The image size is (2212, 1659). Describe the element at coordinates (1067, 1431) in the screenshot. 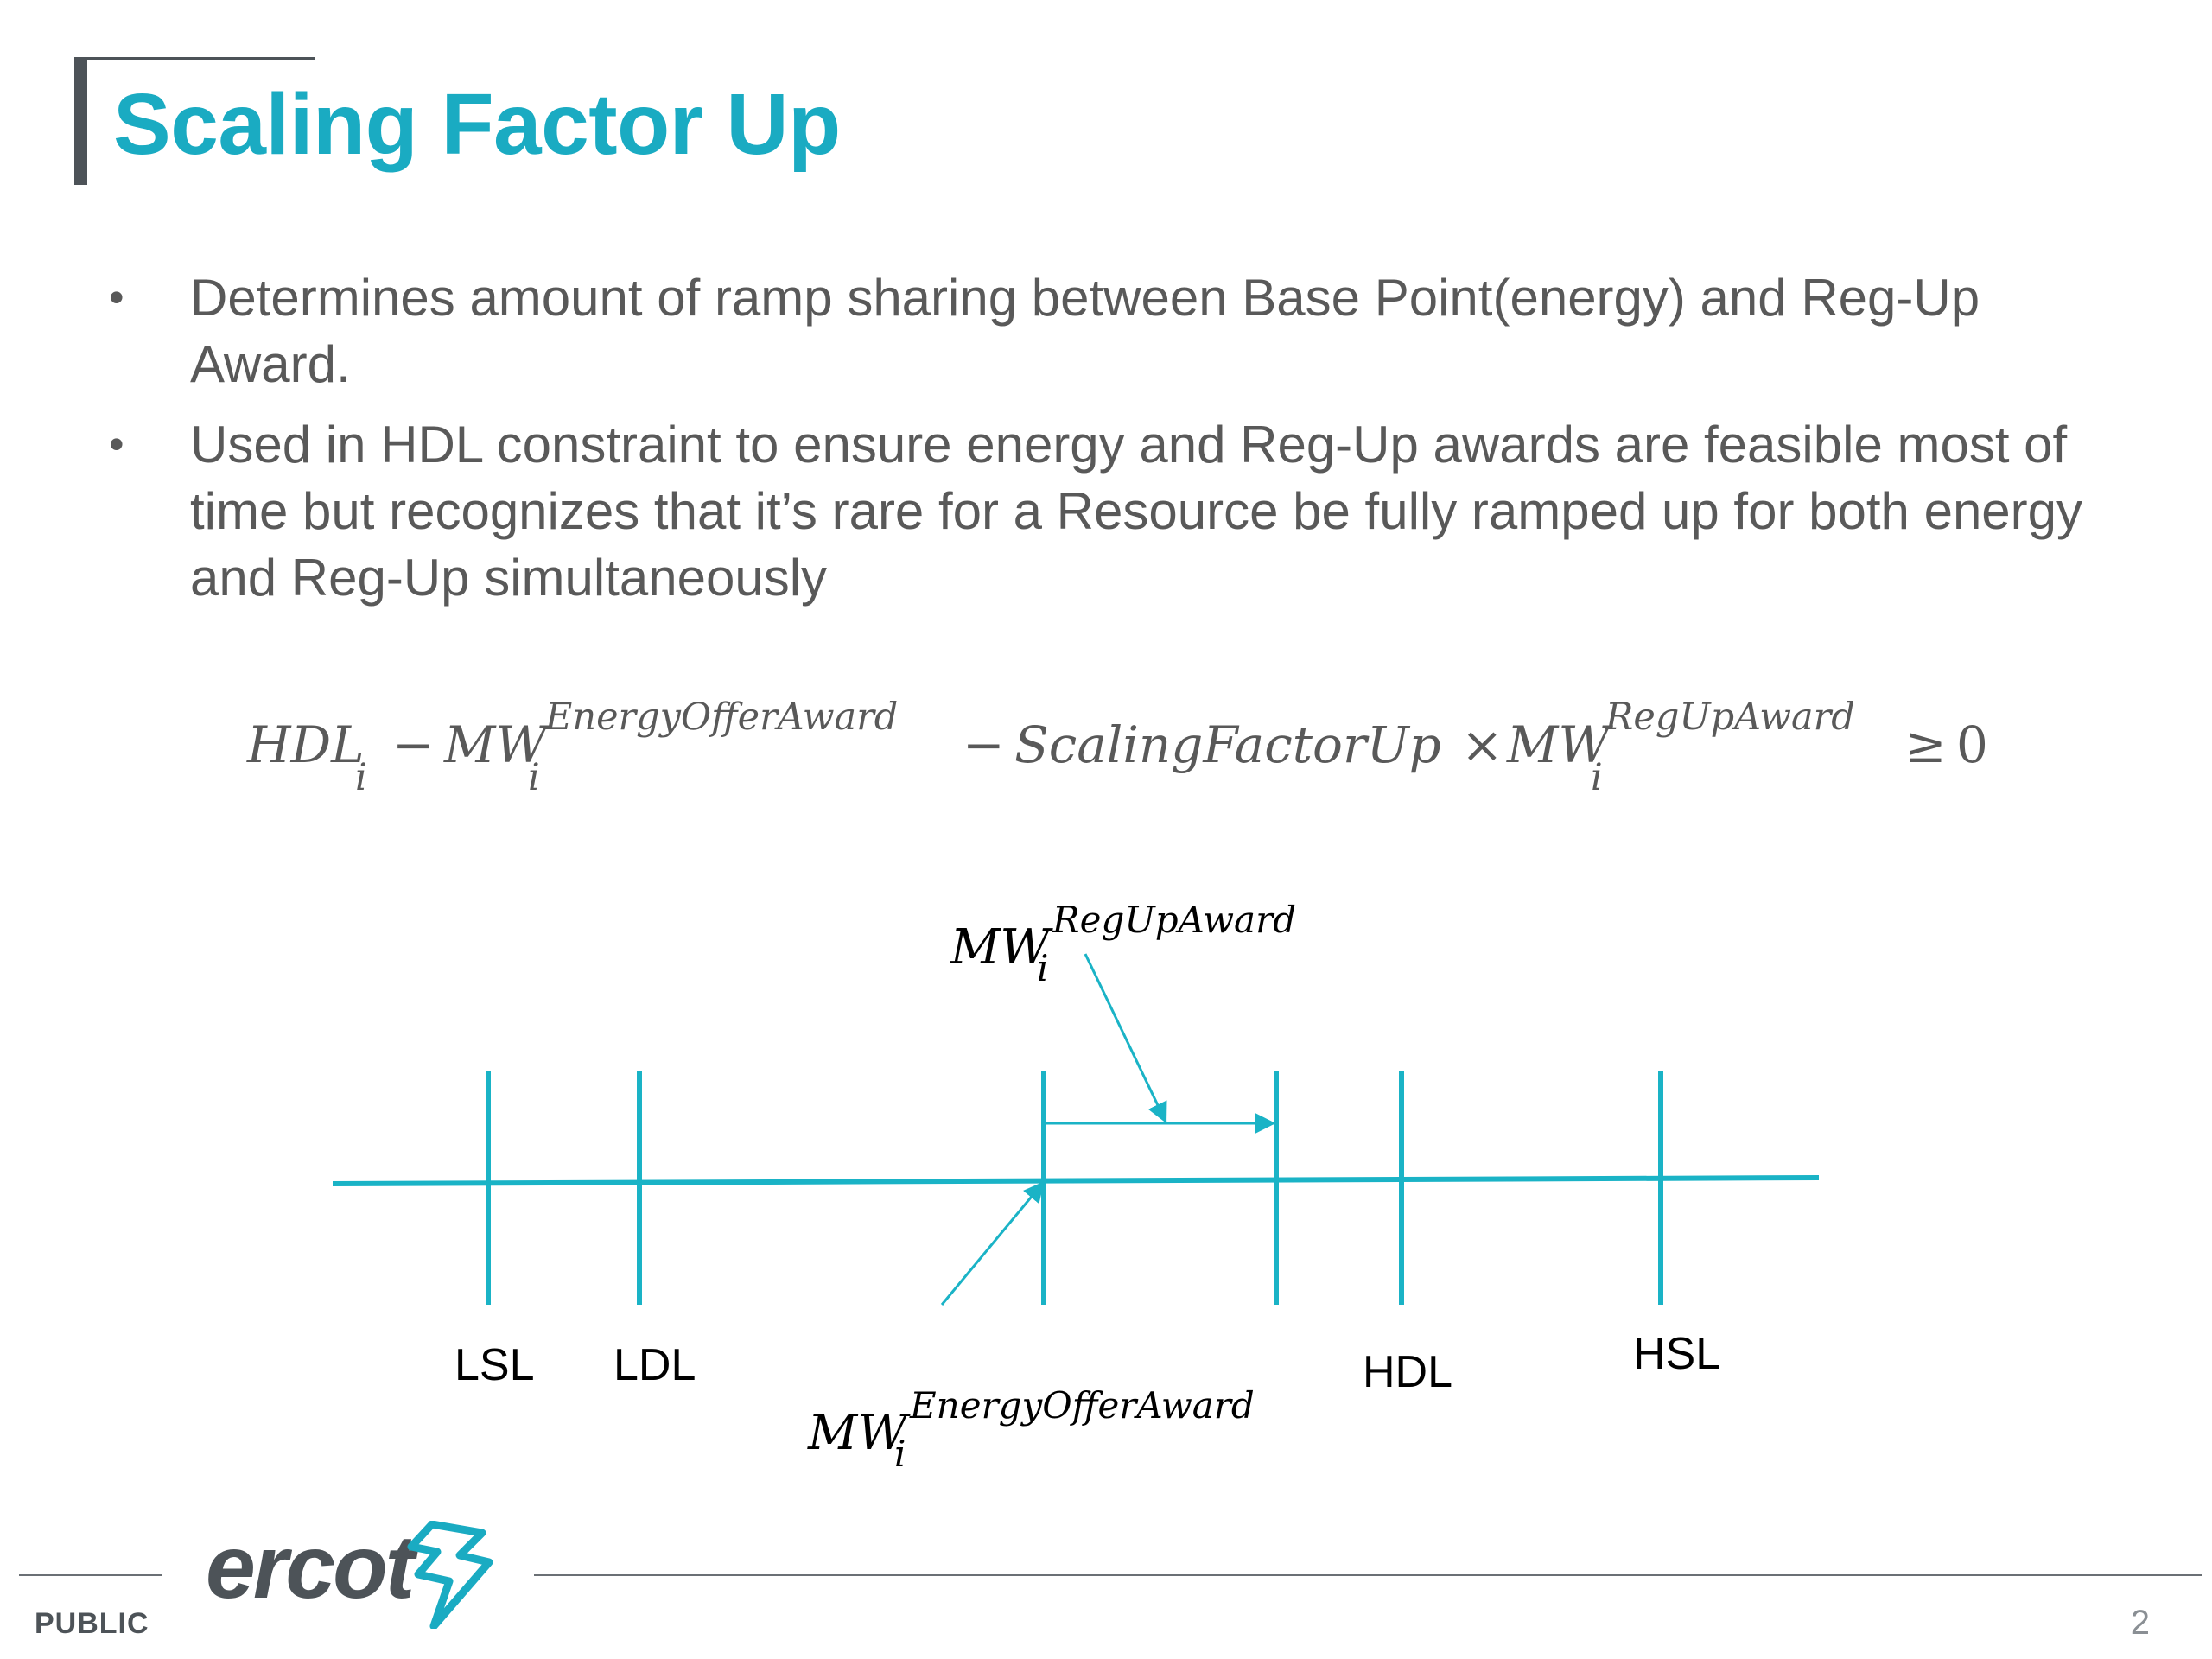

I see `energy-award-label: MW EnergyOfferAward i` at that location.